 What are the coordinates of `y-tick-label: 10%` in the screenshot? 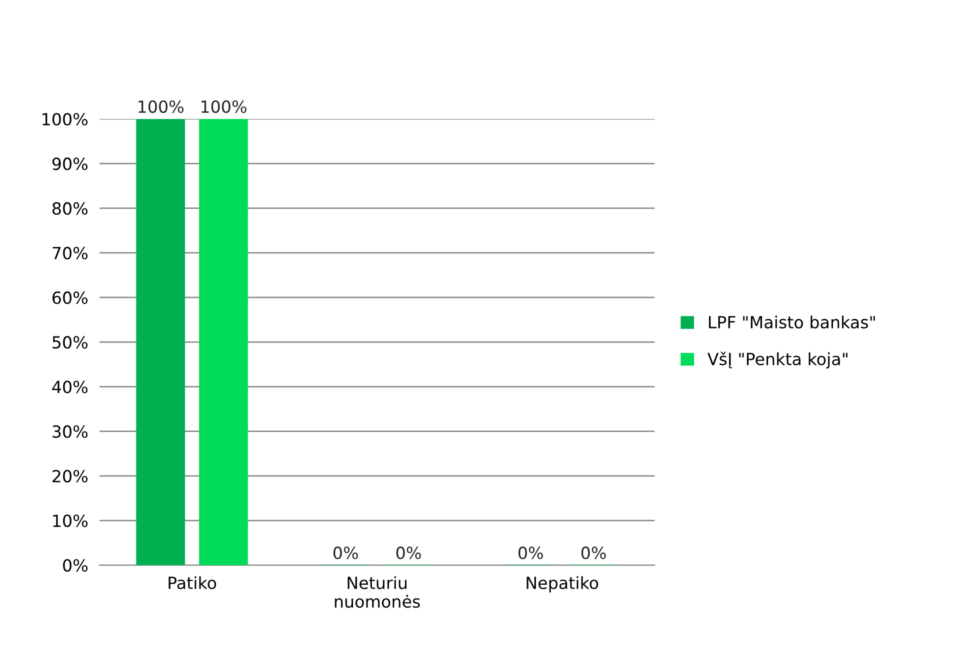 It's located at (70, 521).